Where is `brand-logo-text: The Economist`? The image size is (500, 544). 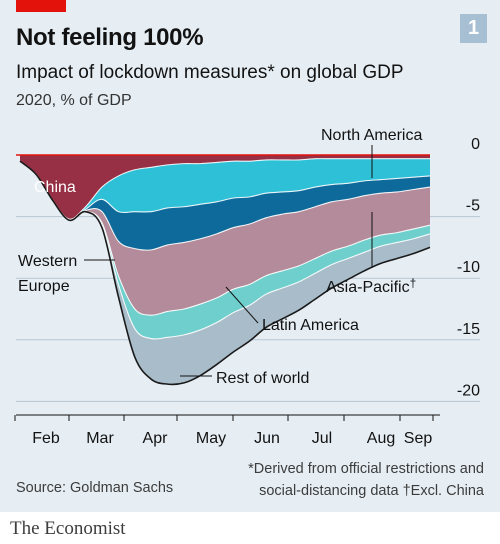
brand-logo-text: The Economist is located at coordinates (68, 528).